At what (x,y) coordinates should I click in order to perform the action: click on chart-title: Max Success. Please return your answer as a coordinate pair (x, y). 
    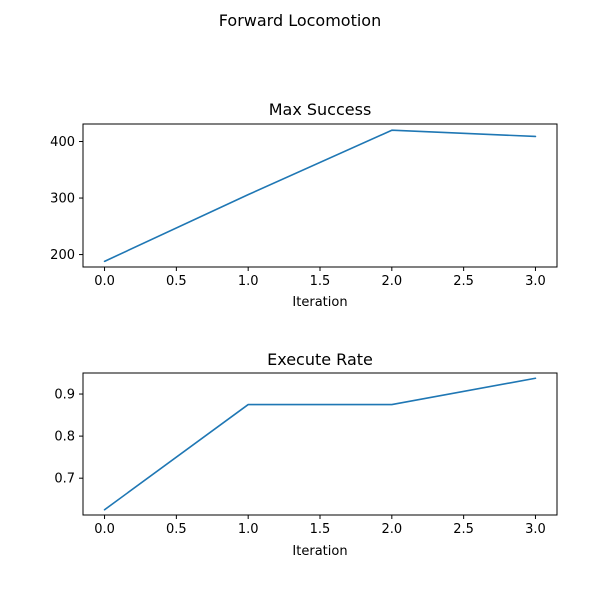
    Looking at the image, I should click on (320, 109).